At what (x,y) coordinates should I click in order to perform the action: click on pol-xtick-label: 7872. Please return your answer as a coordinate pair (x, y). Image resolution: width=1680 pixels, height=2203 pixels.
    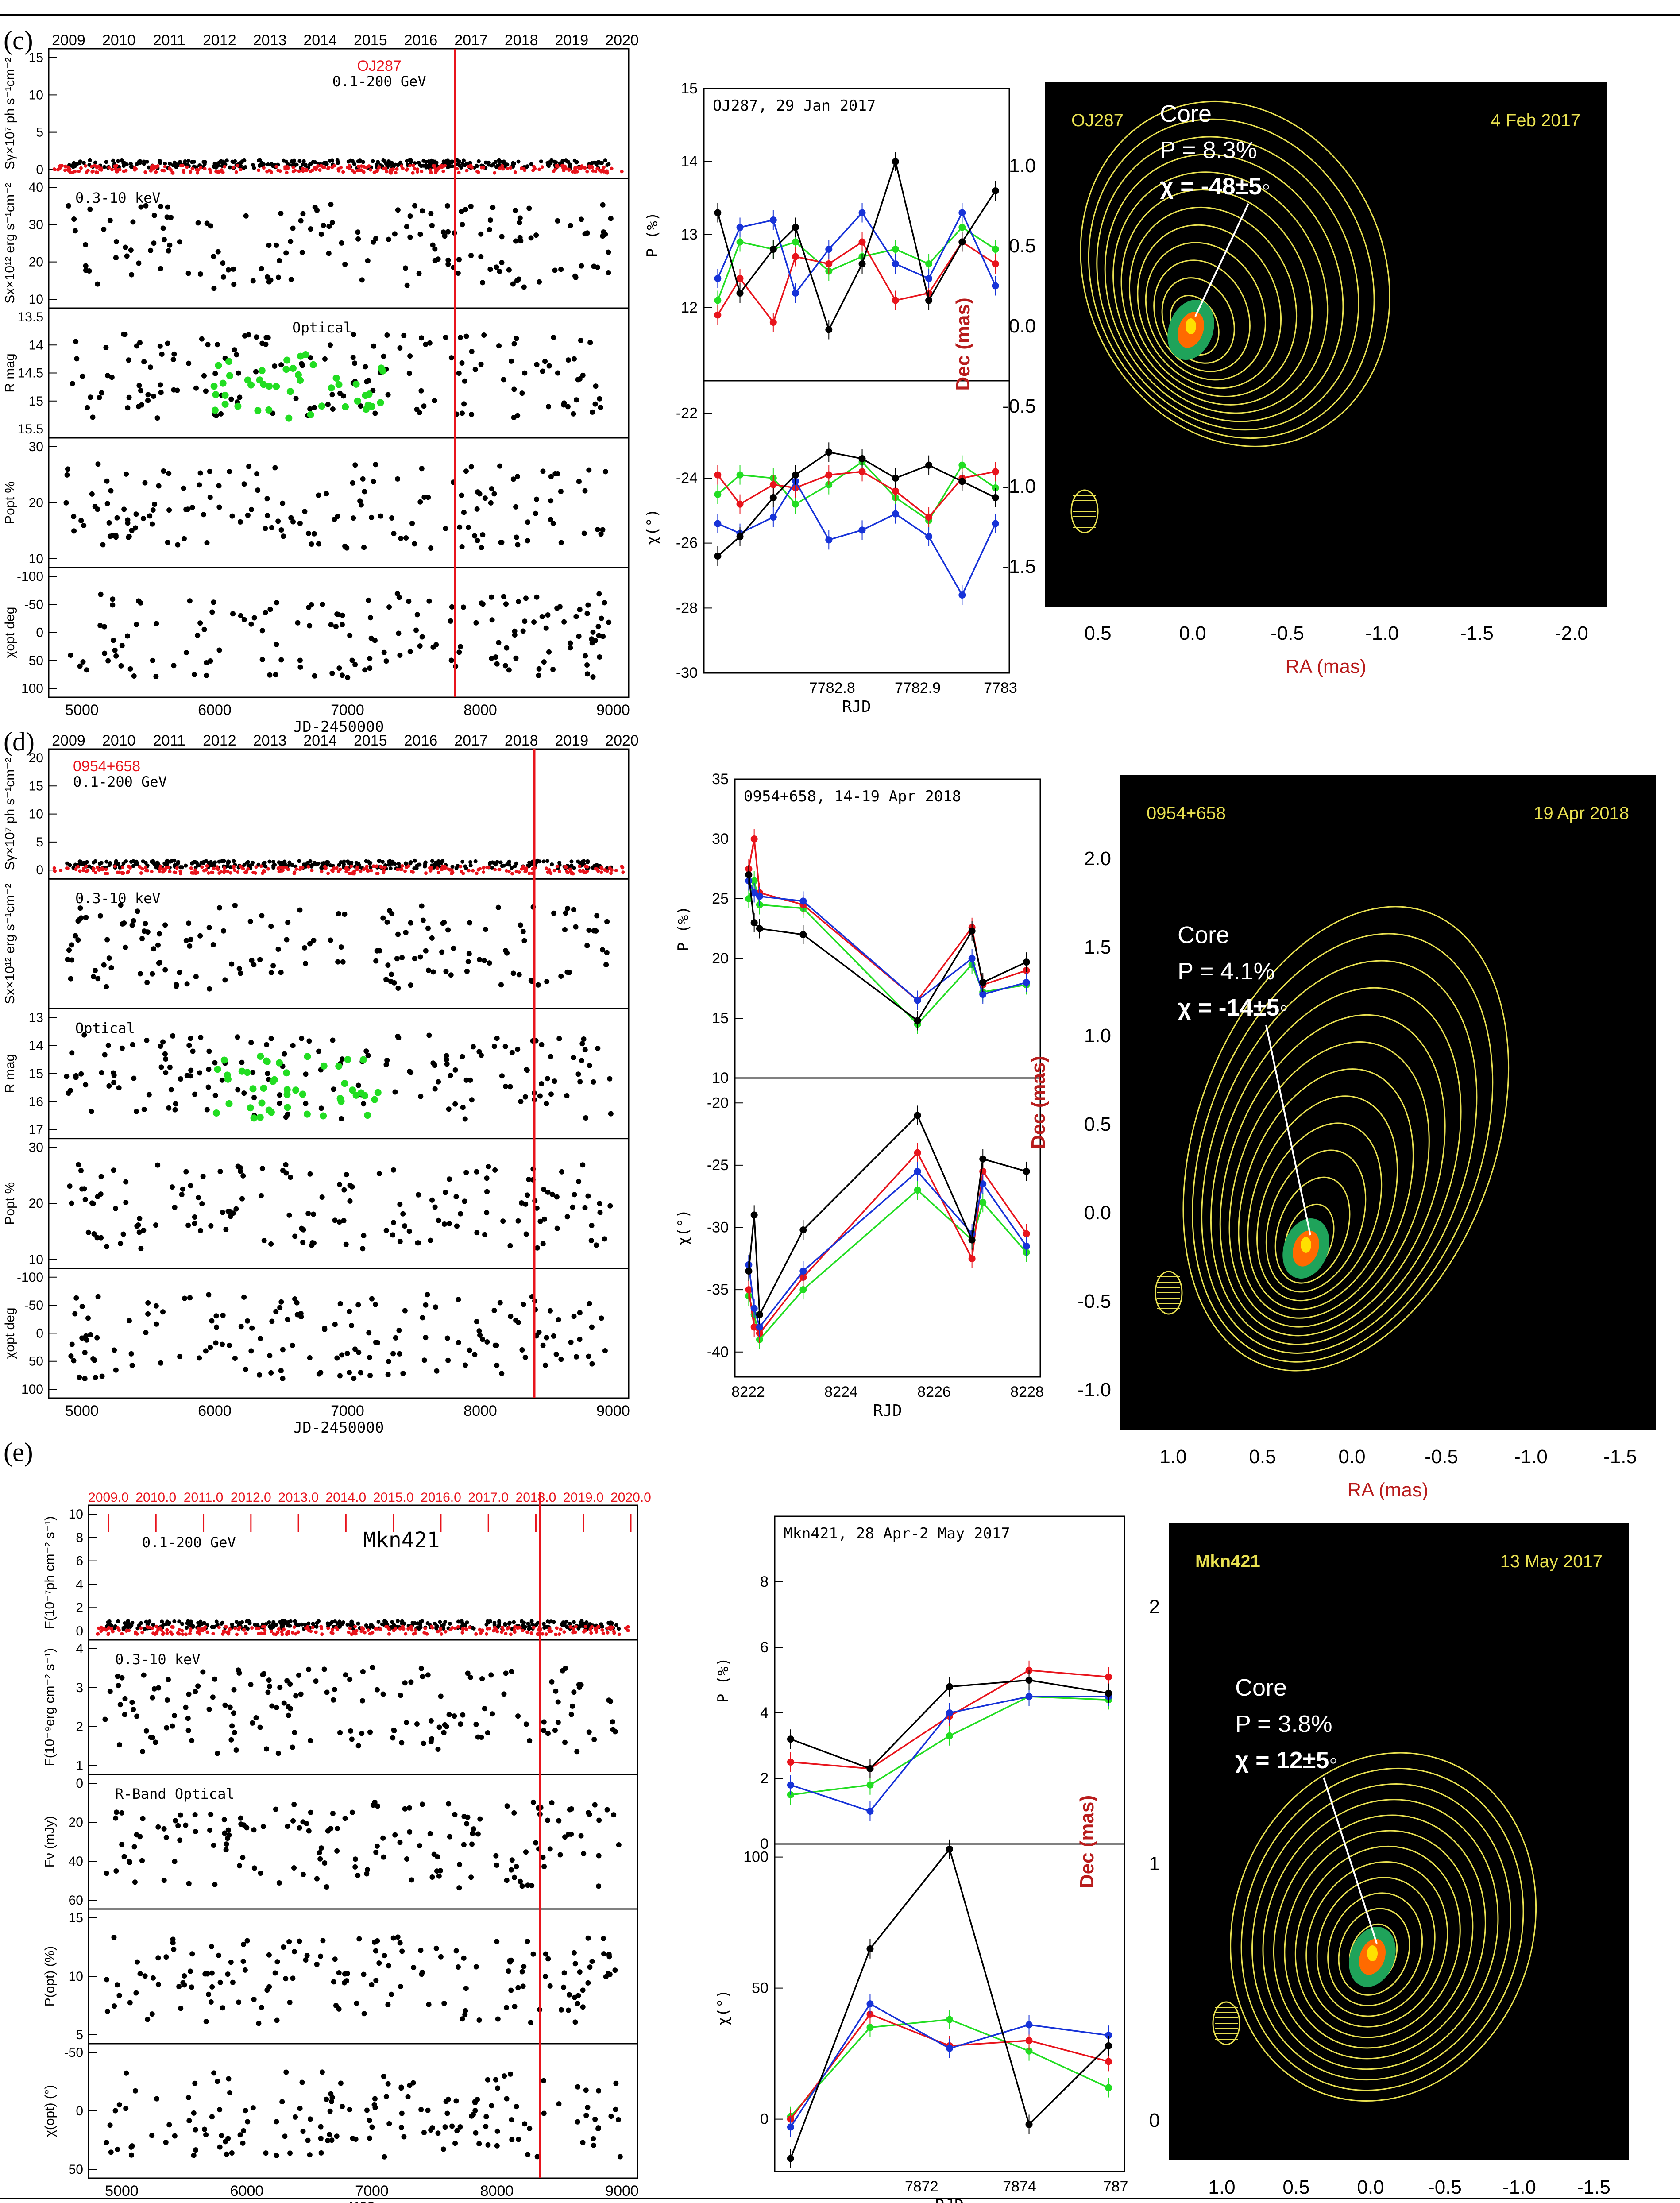
    Looking at the image, I should click on (922, 2186).